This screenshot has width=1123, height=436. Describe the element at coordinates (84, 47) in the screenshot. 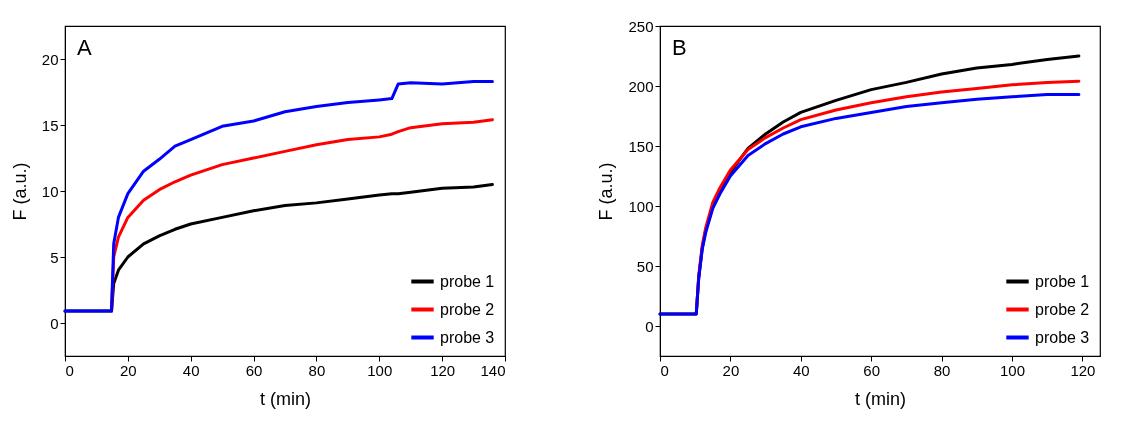

I see `annotation: A` at that location.